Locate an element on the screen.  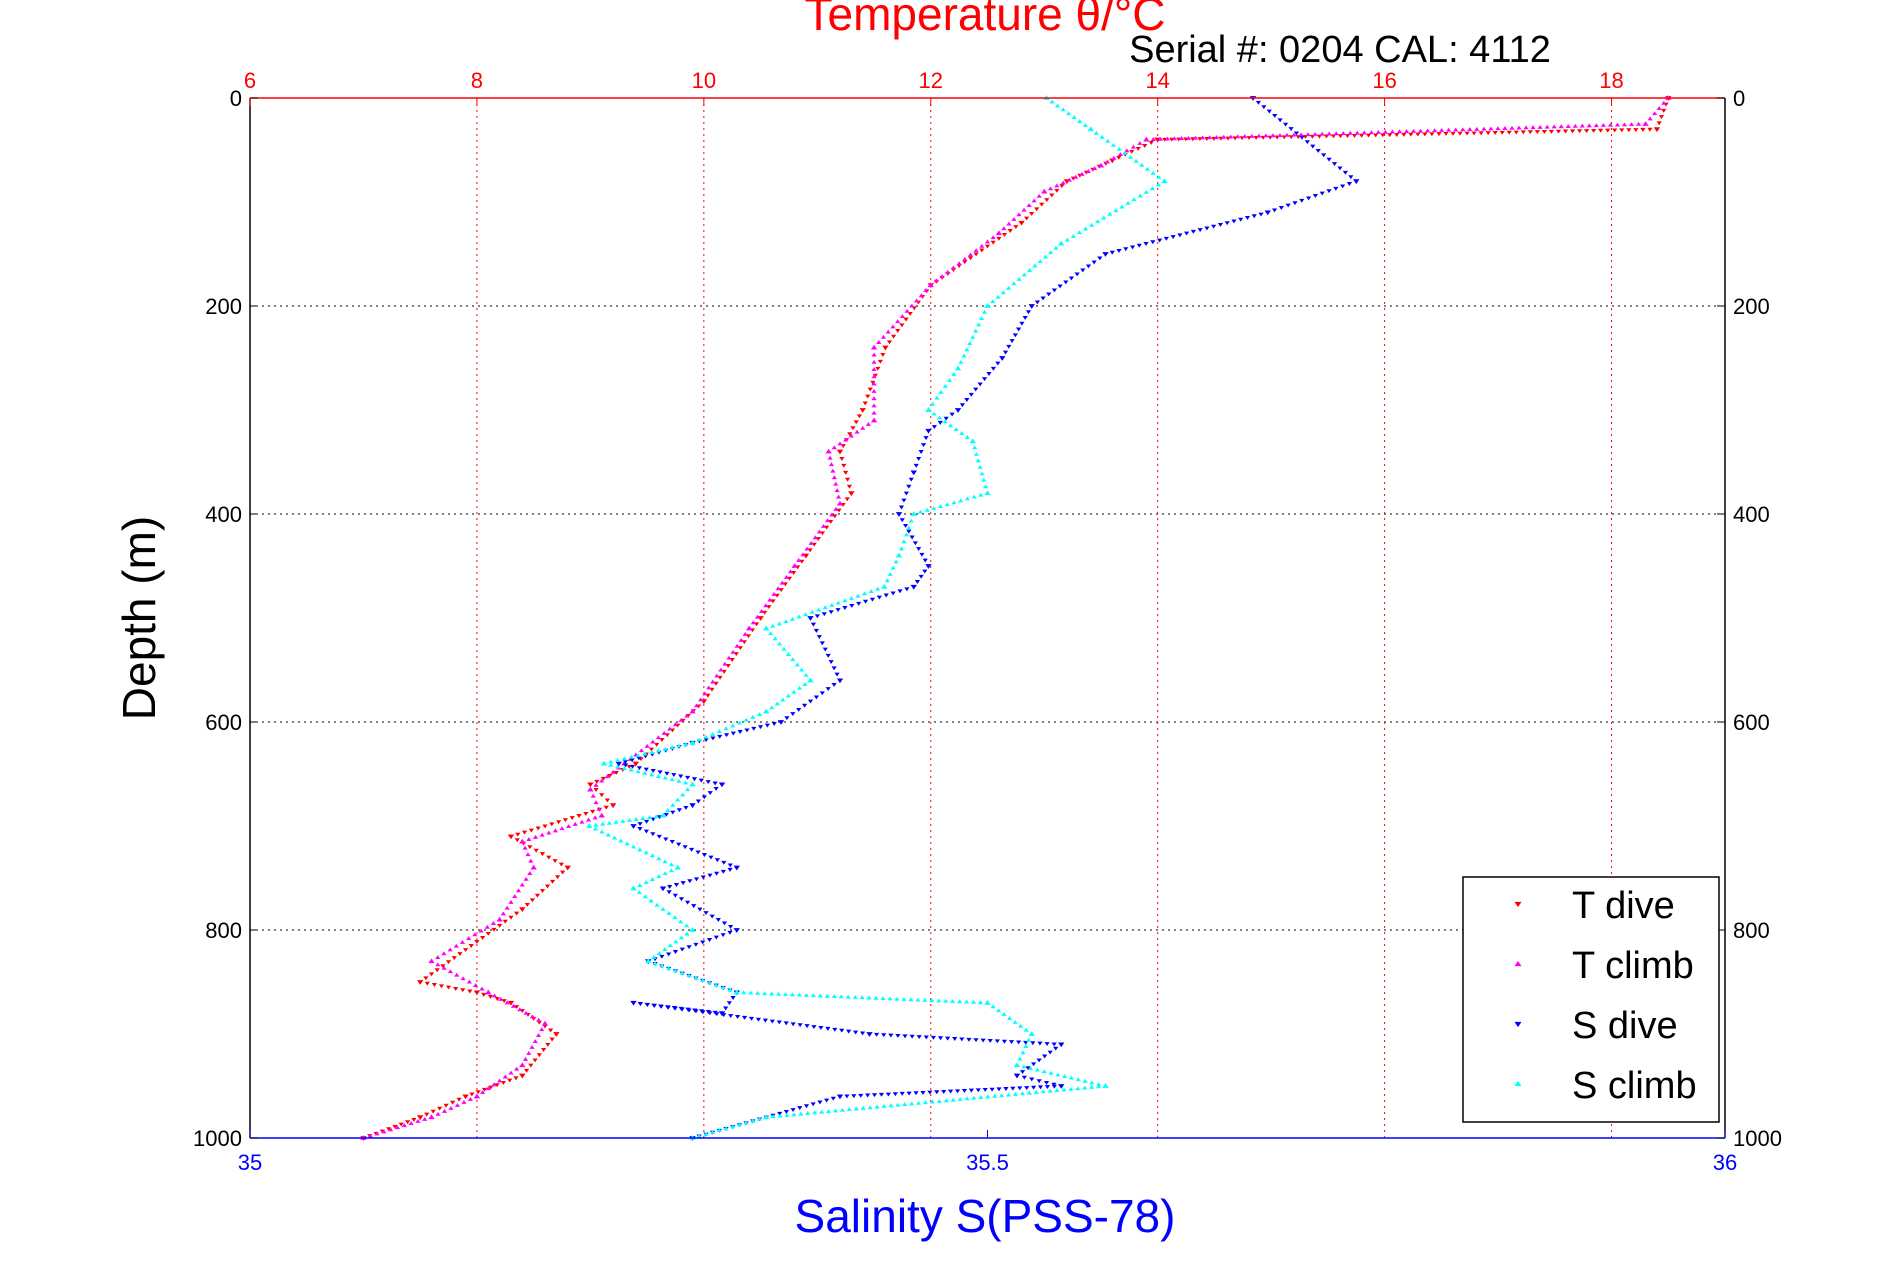
temperature-tick-label: 10 is located at coordinates (704, 80).